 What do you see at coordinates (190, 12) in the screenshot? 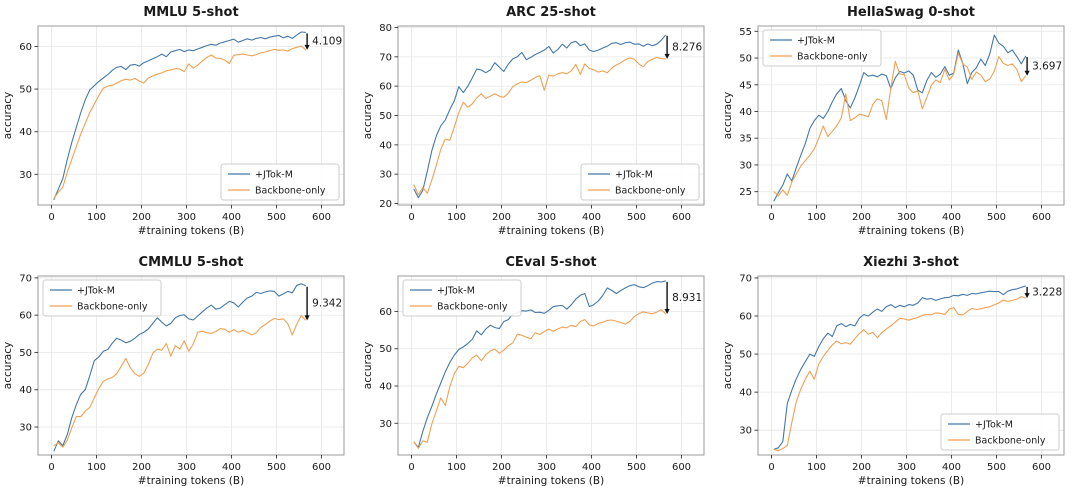
I see `chart-title: MMLU 5-shot` at bounding box center [190, 12].